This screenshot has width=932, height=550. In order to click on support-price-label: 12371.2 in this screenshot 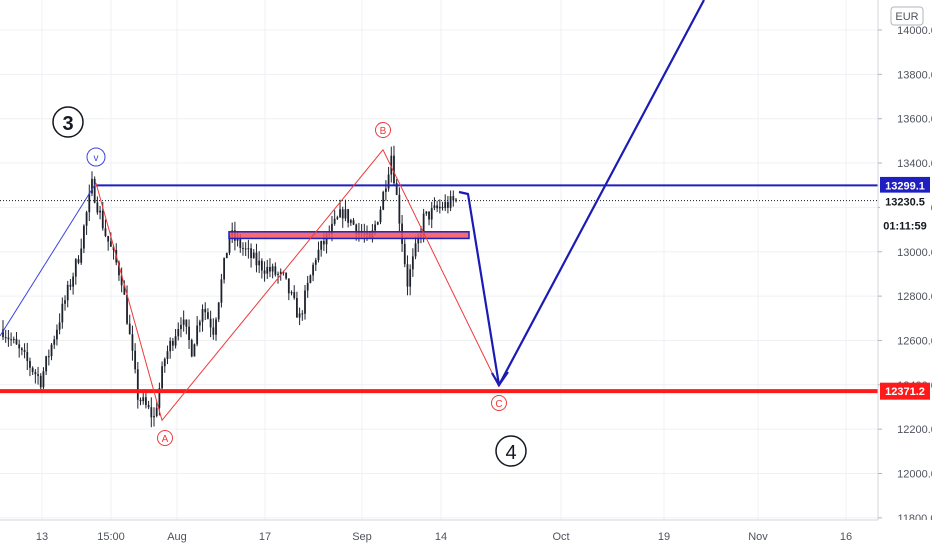, I will do `click(905, 392)`.